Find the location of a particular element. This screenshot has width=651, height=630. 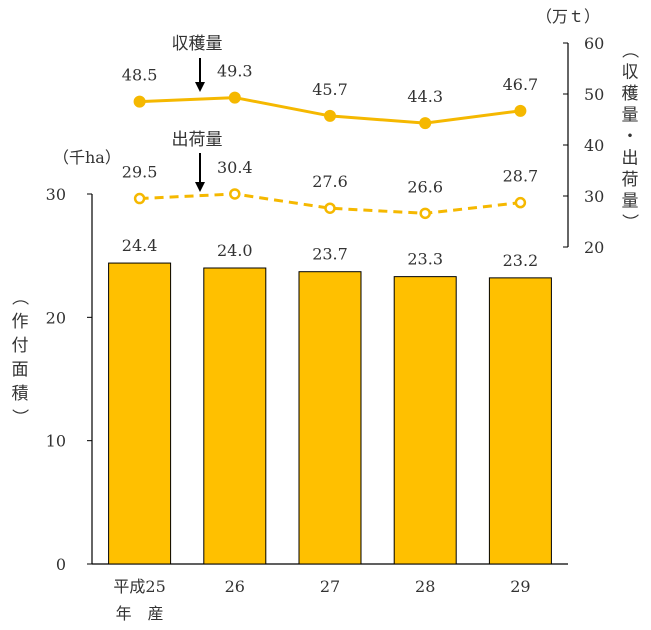

right-axis-unit: （万ｔ） is located at coordinates (568, 16).